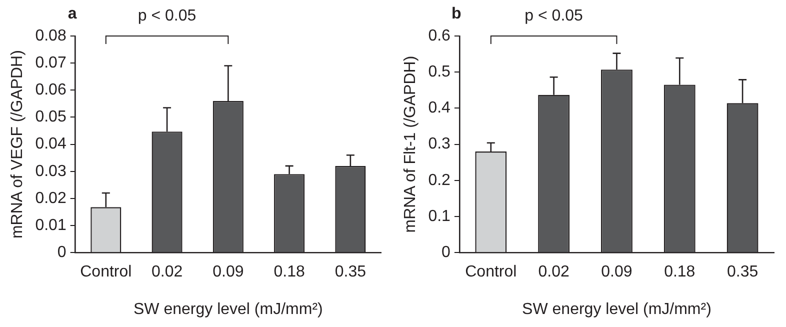 This screenshot has width=786, height=327. What do you see at coordinates (50, 198) in the screenshot?
I see `y-tick-label: 0.02` at bounding box center [50, 198].